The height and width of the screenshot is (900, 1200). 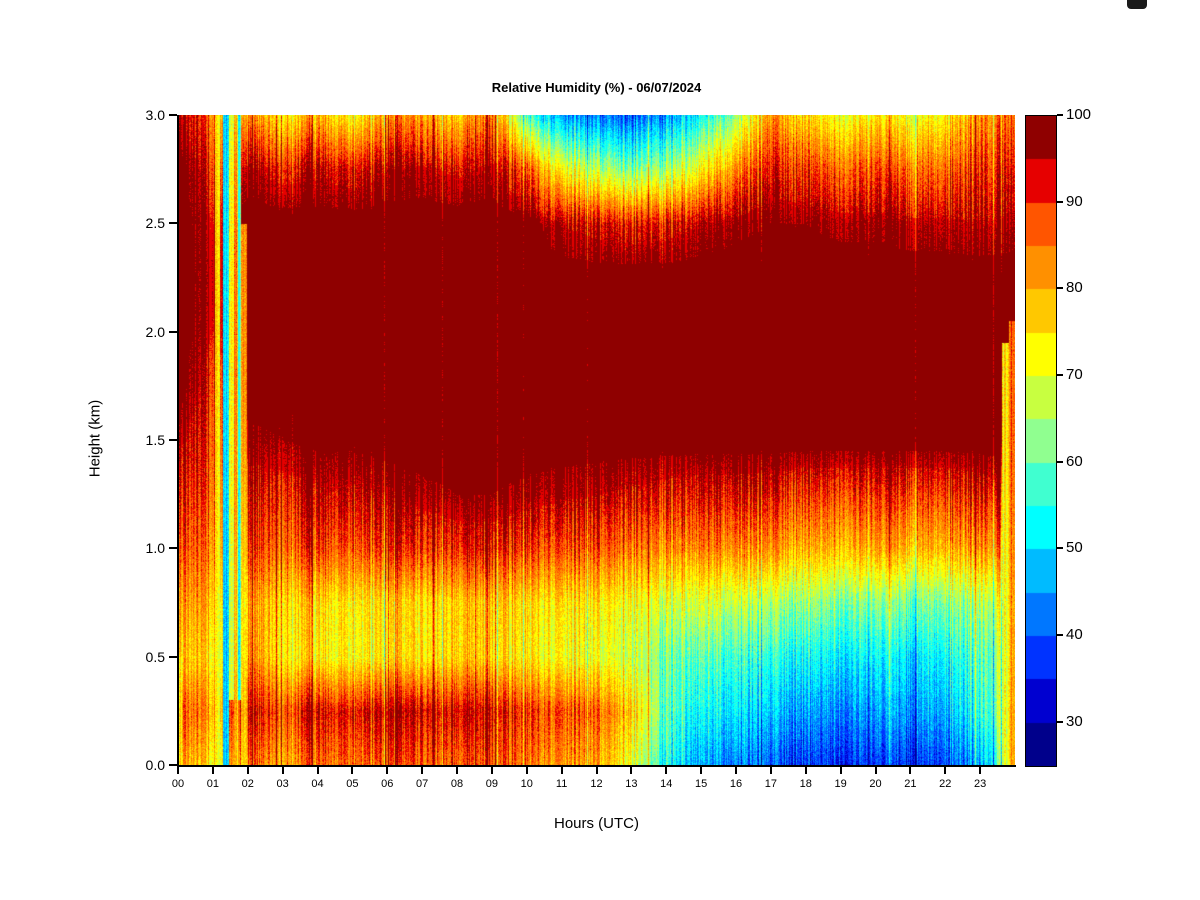 What do you see at coordinates (1074, 634) in the screenshot?
I see `colorbar-tick-label: 40` at bounding box center [1074, 634].